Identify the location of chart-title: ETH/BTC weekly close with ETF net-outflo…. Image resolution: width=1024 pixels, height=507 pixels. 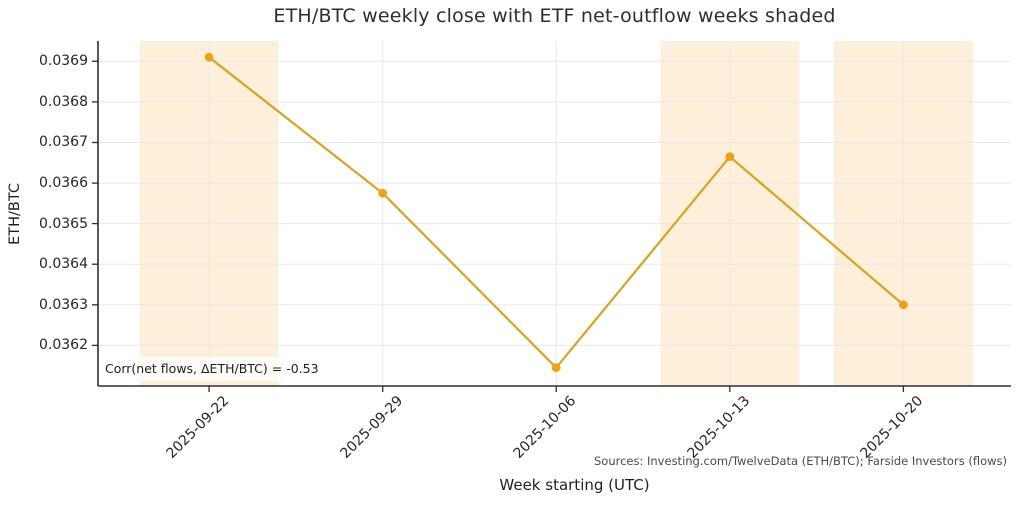
(554, 16).